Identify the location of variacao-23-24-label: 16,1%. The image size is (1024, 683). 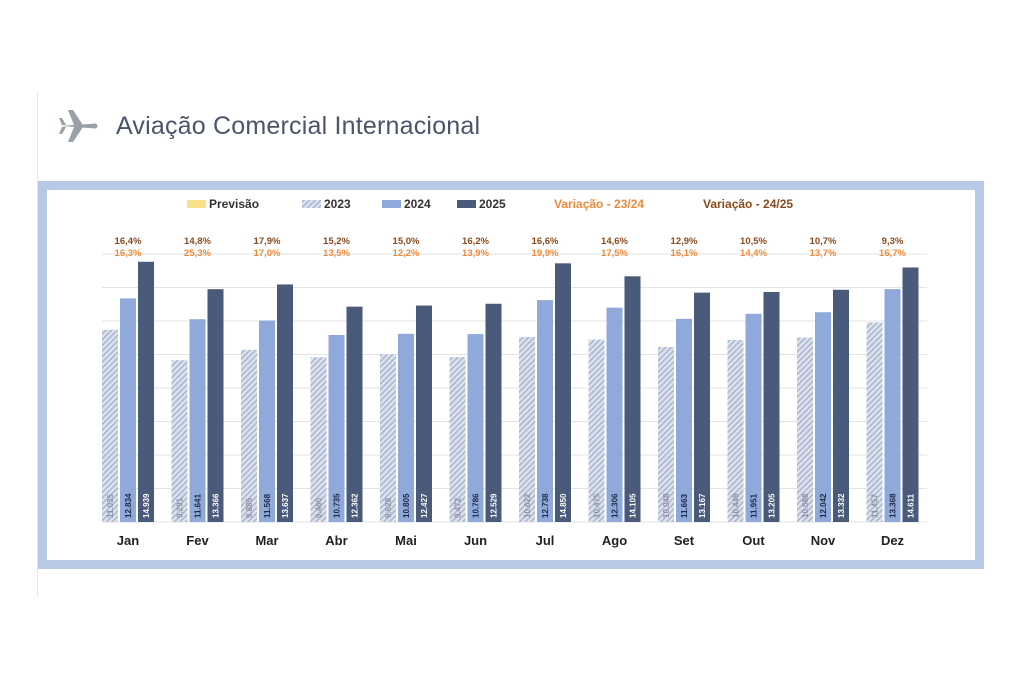
(684, 253).